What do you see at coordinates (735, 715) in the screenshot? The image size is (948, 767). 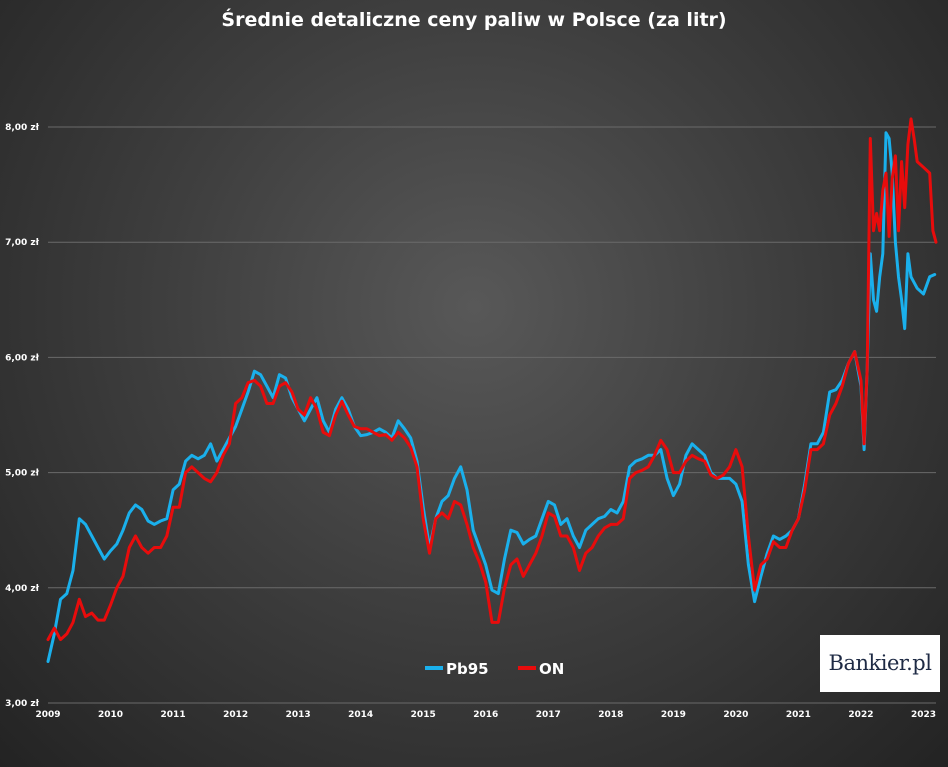 I see `x-tick-label: 2020` at bounding box center [735, 715].